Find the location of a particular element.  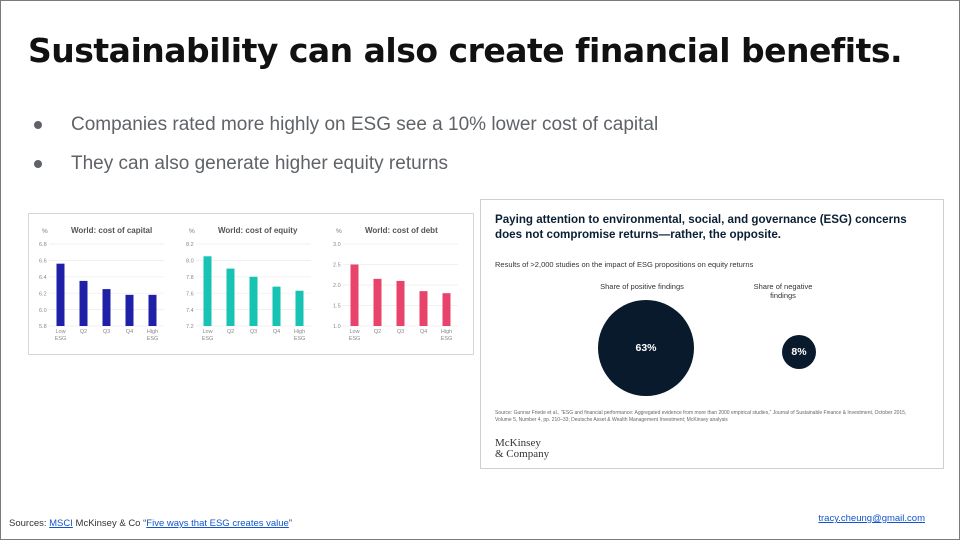

y-tick-label: 6.6 is located at coordinates (43, 262).